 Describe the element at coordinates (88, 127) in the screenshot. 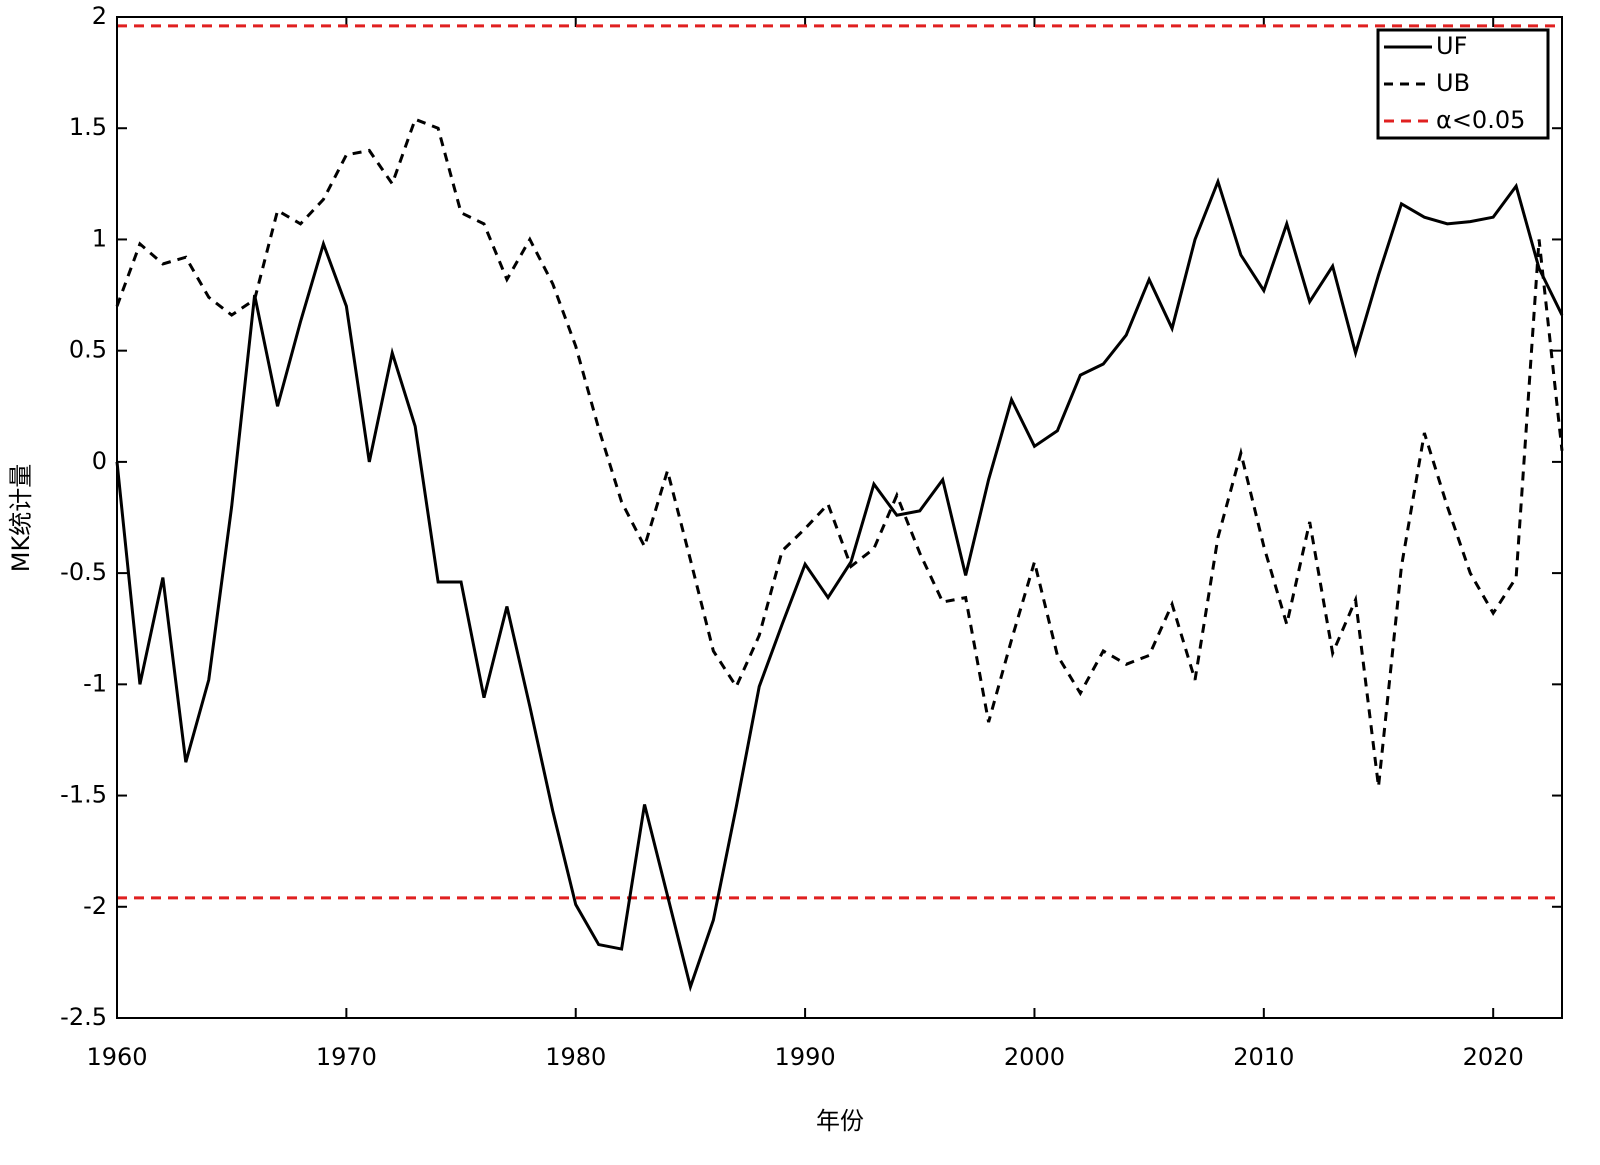

I see `y-tick-label: 1.5` at that location.